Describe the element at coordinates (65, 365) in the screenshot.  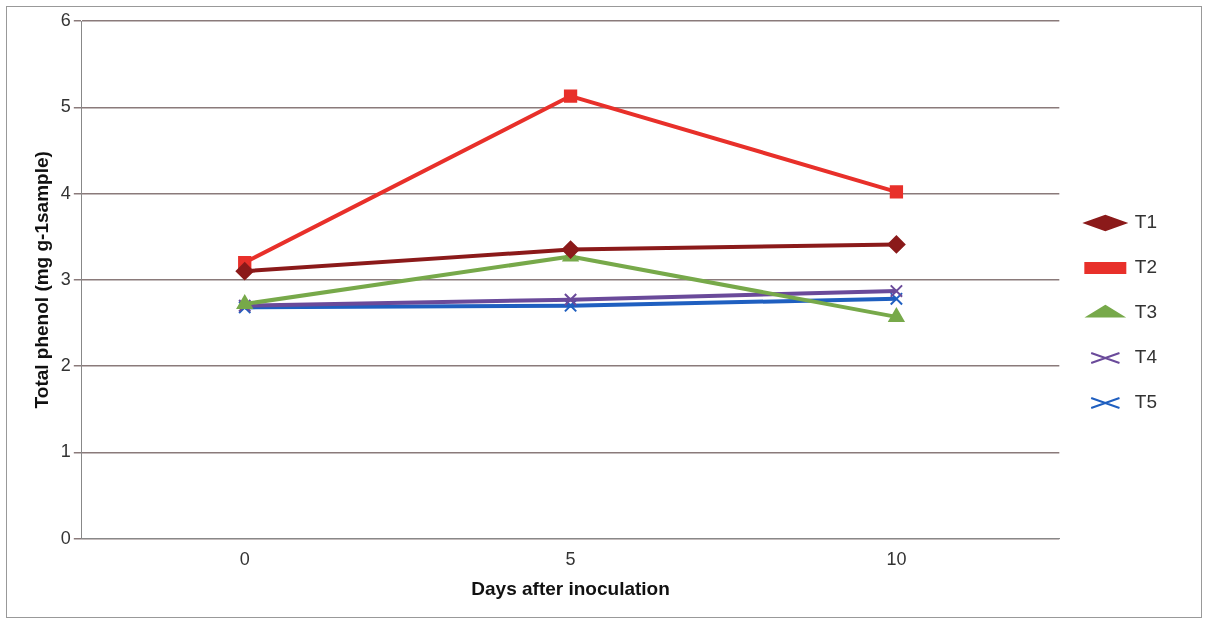
I see `y-tick-label: 2` at that location.